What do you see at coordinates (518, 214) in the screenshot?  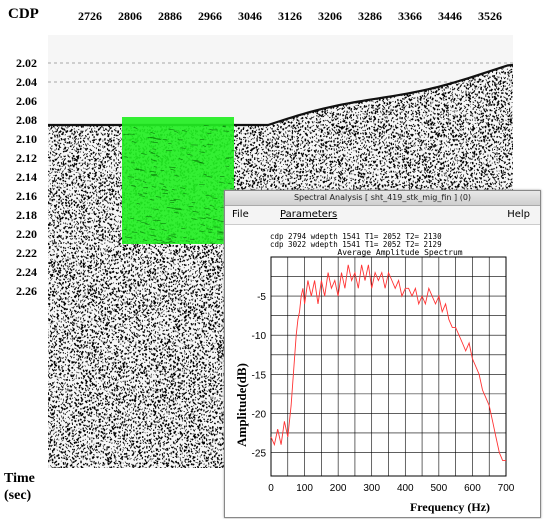 I see `menu-help: Help` at bounding box center [518, 214].